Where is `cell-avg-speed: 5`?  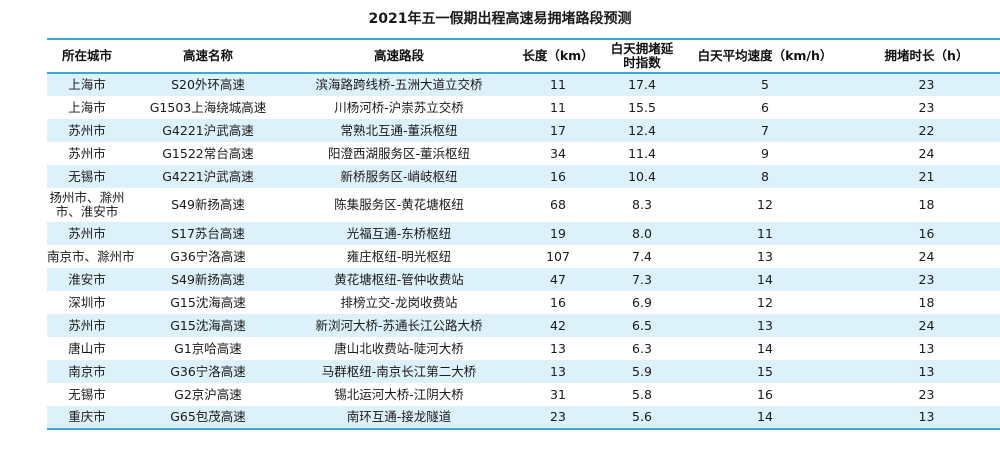 cell-avg-speed: 5 is located at coordinates (765, 84).